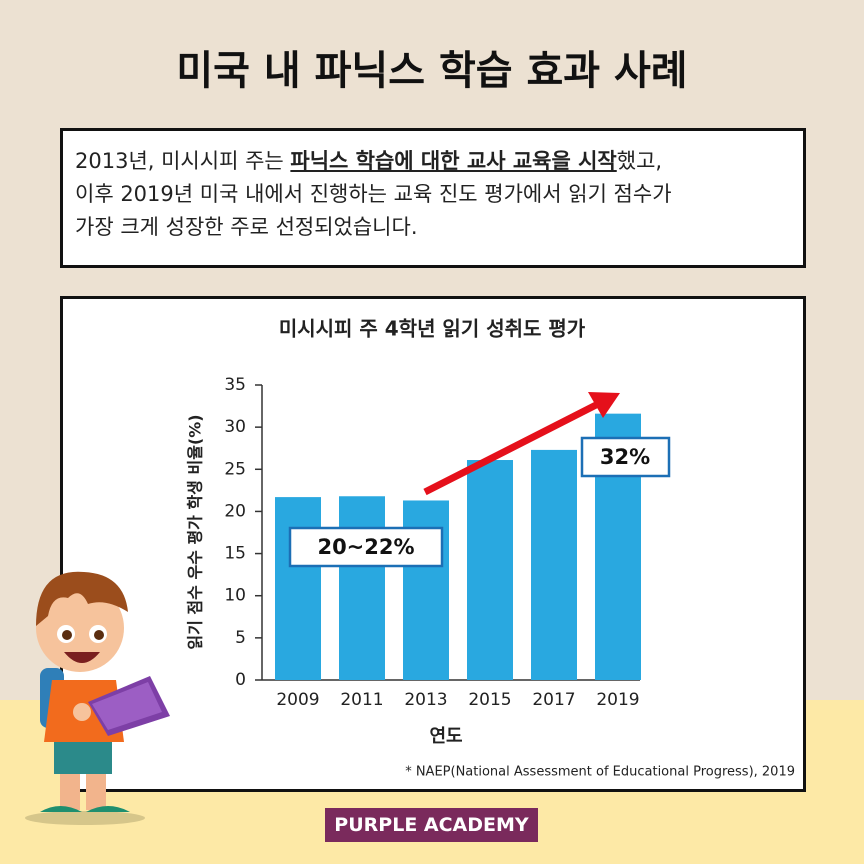  Describe the element at coordinates (235, 385) in the screenshot. I see `y-tick-label: 35` at that location.